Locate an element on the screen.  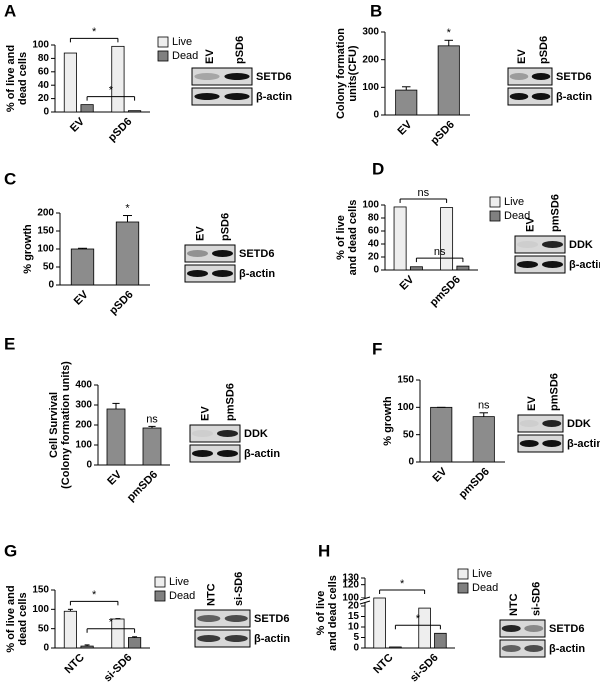
y-tick-label: 20 is located at coordinates (44, 98).